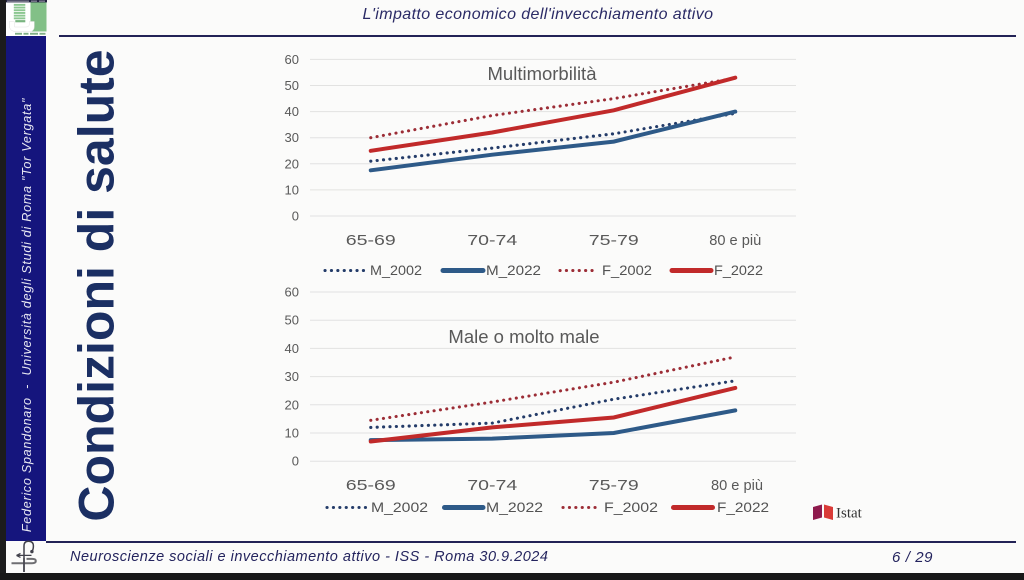 The height and width of the screenshot is (580, 1024). Describe the element at coordinates (849, 514) in the screenshot. I see `svg-text: Istat` at that location.